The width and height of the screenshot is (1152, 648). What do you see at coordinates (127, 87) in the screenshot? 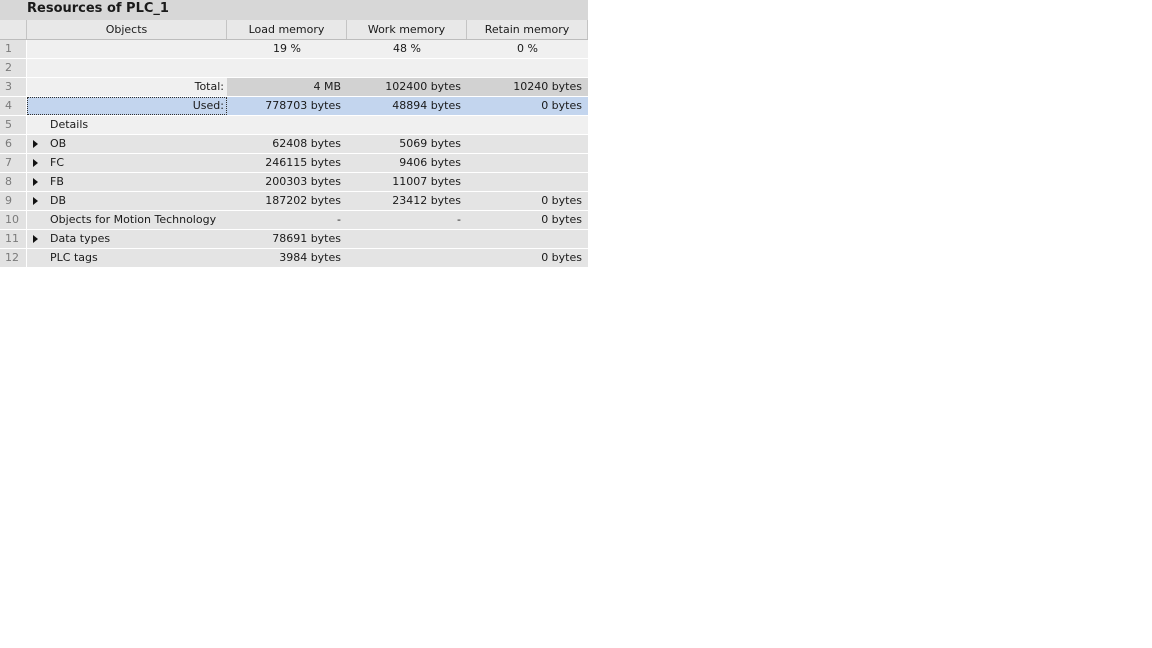
I see `total-label: Total:` at bounding box center [127, 87].